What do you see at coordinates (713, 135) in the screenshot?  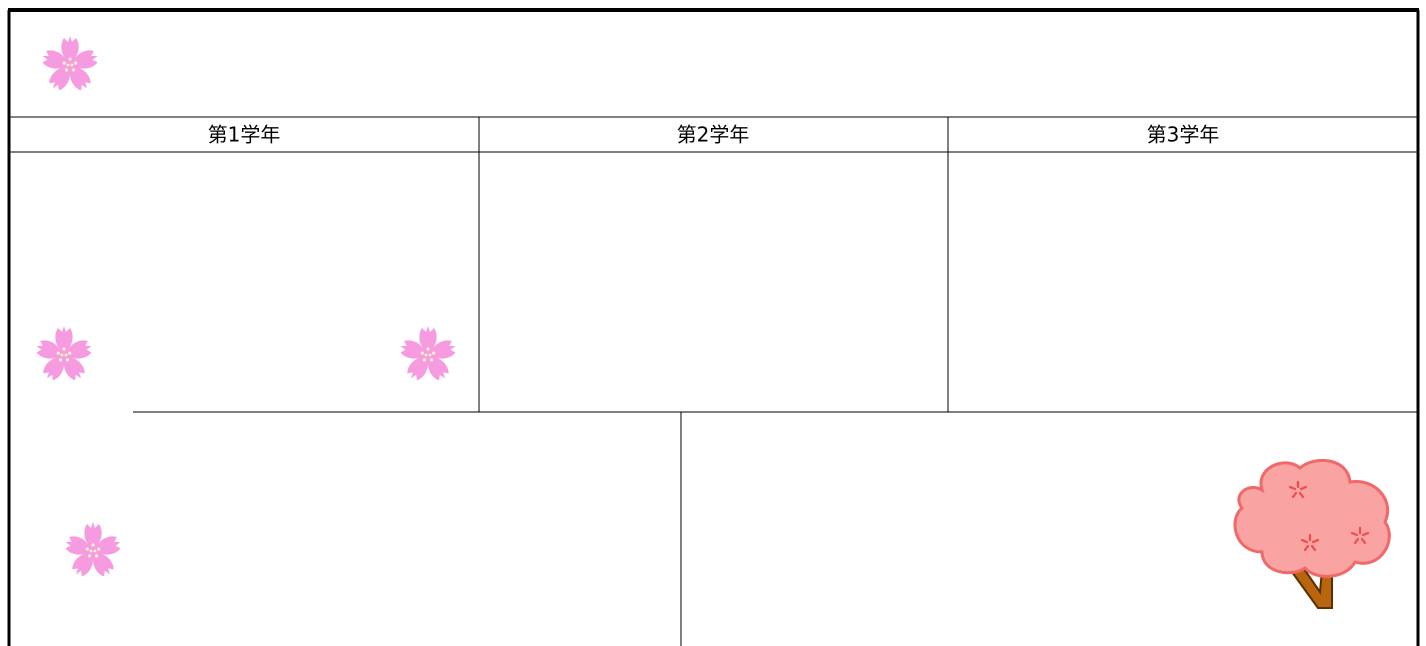 I see `column-header: 第2学年` at bounding box center [713, 135].